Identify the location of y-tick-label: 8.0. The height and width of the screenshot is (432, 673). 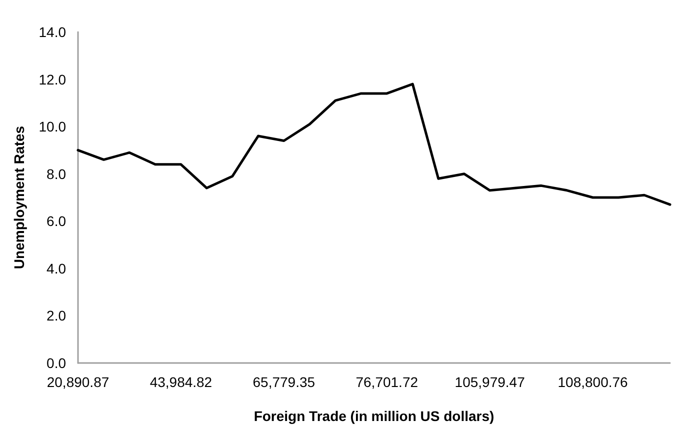
(56, 174).